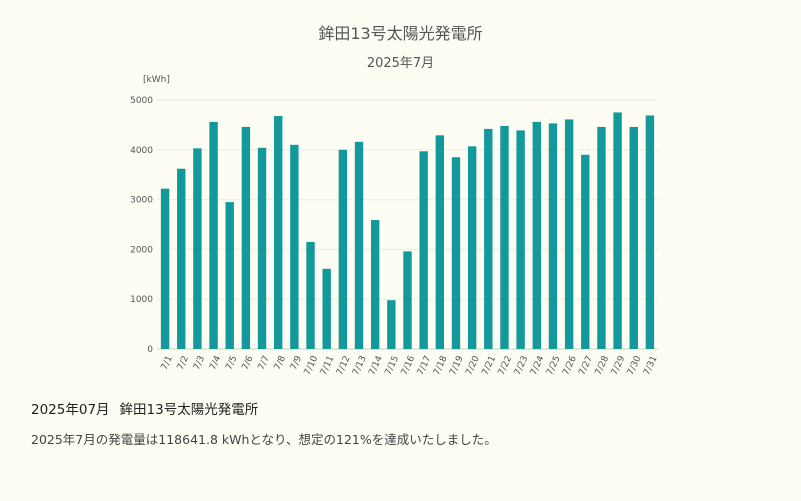  I want to click on x-tick-label: 7/5, so click(231, 362).